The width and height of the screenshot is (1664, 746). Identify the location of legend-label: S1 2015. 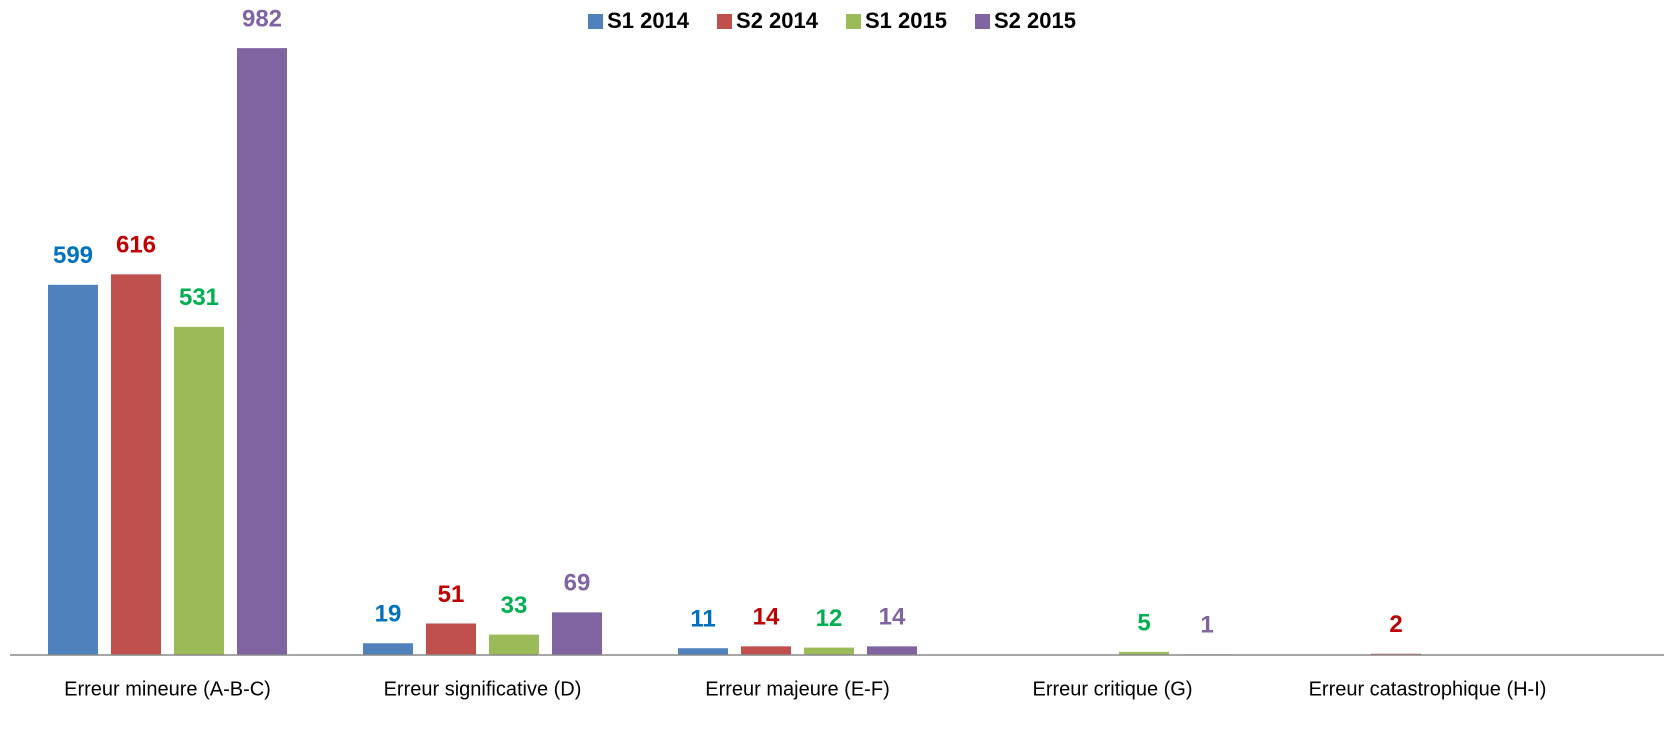
(906, 20).